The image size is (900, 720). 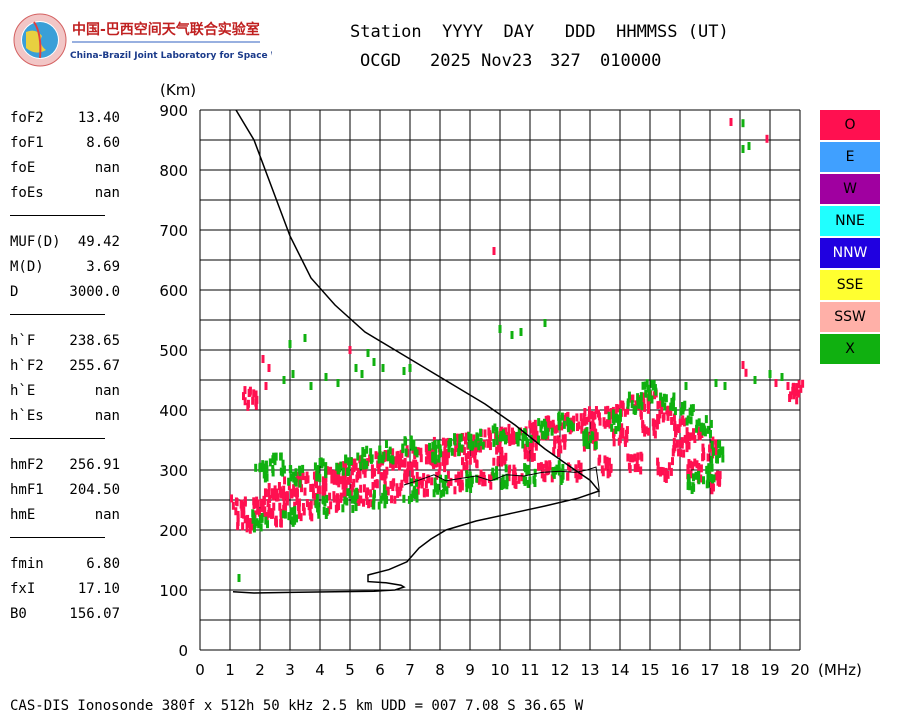 What do you see at coordinates (23, 589) in the screenshot?
I see `param-label: fxI` at bounding box center [23, 589].